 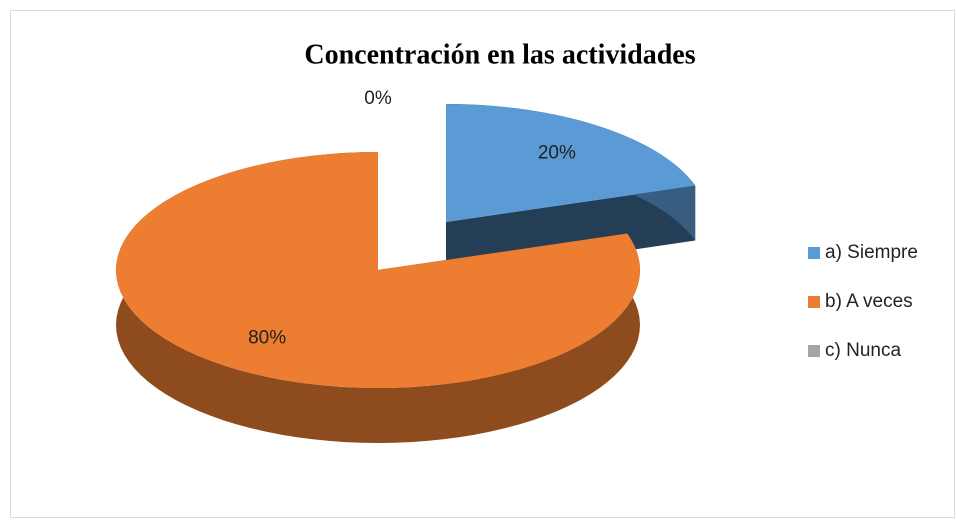 I want to click on data-label: 80%, so click(x=267, y=338).